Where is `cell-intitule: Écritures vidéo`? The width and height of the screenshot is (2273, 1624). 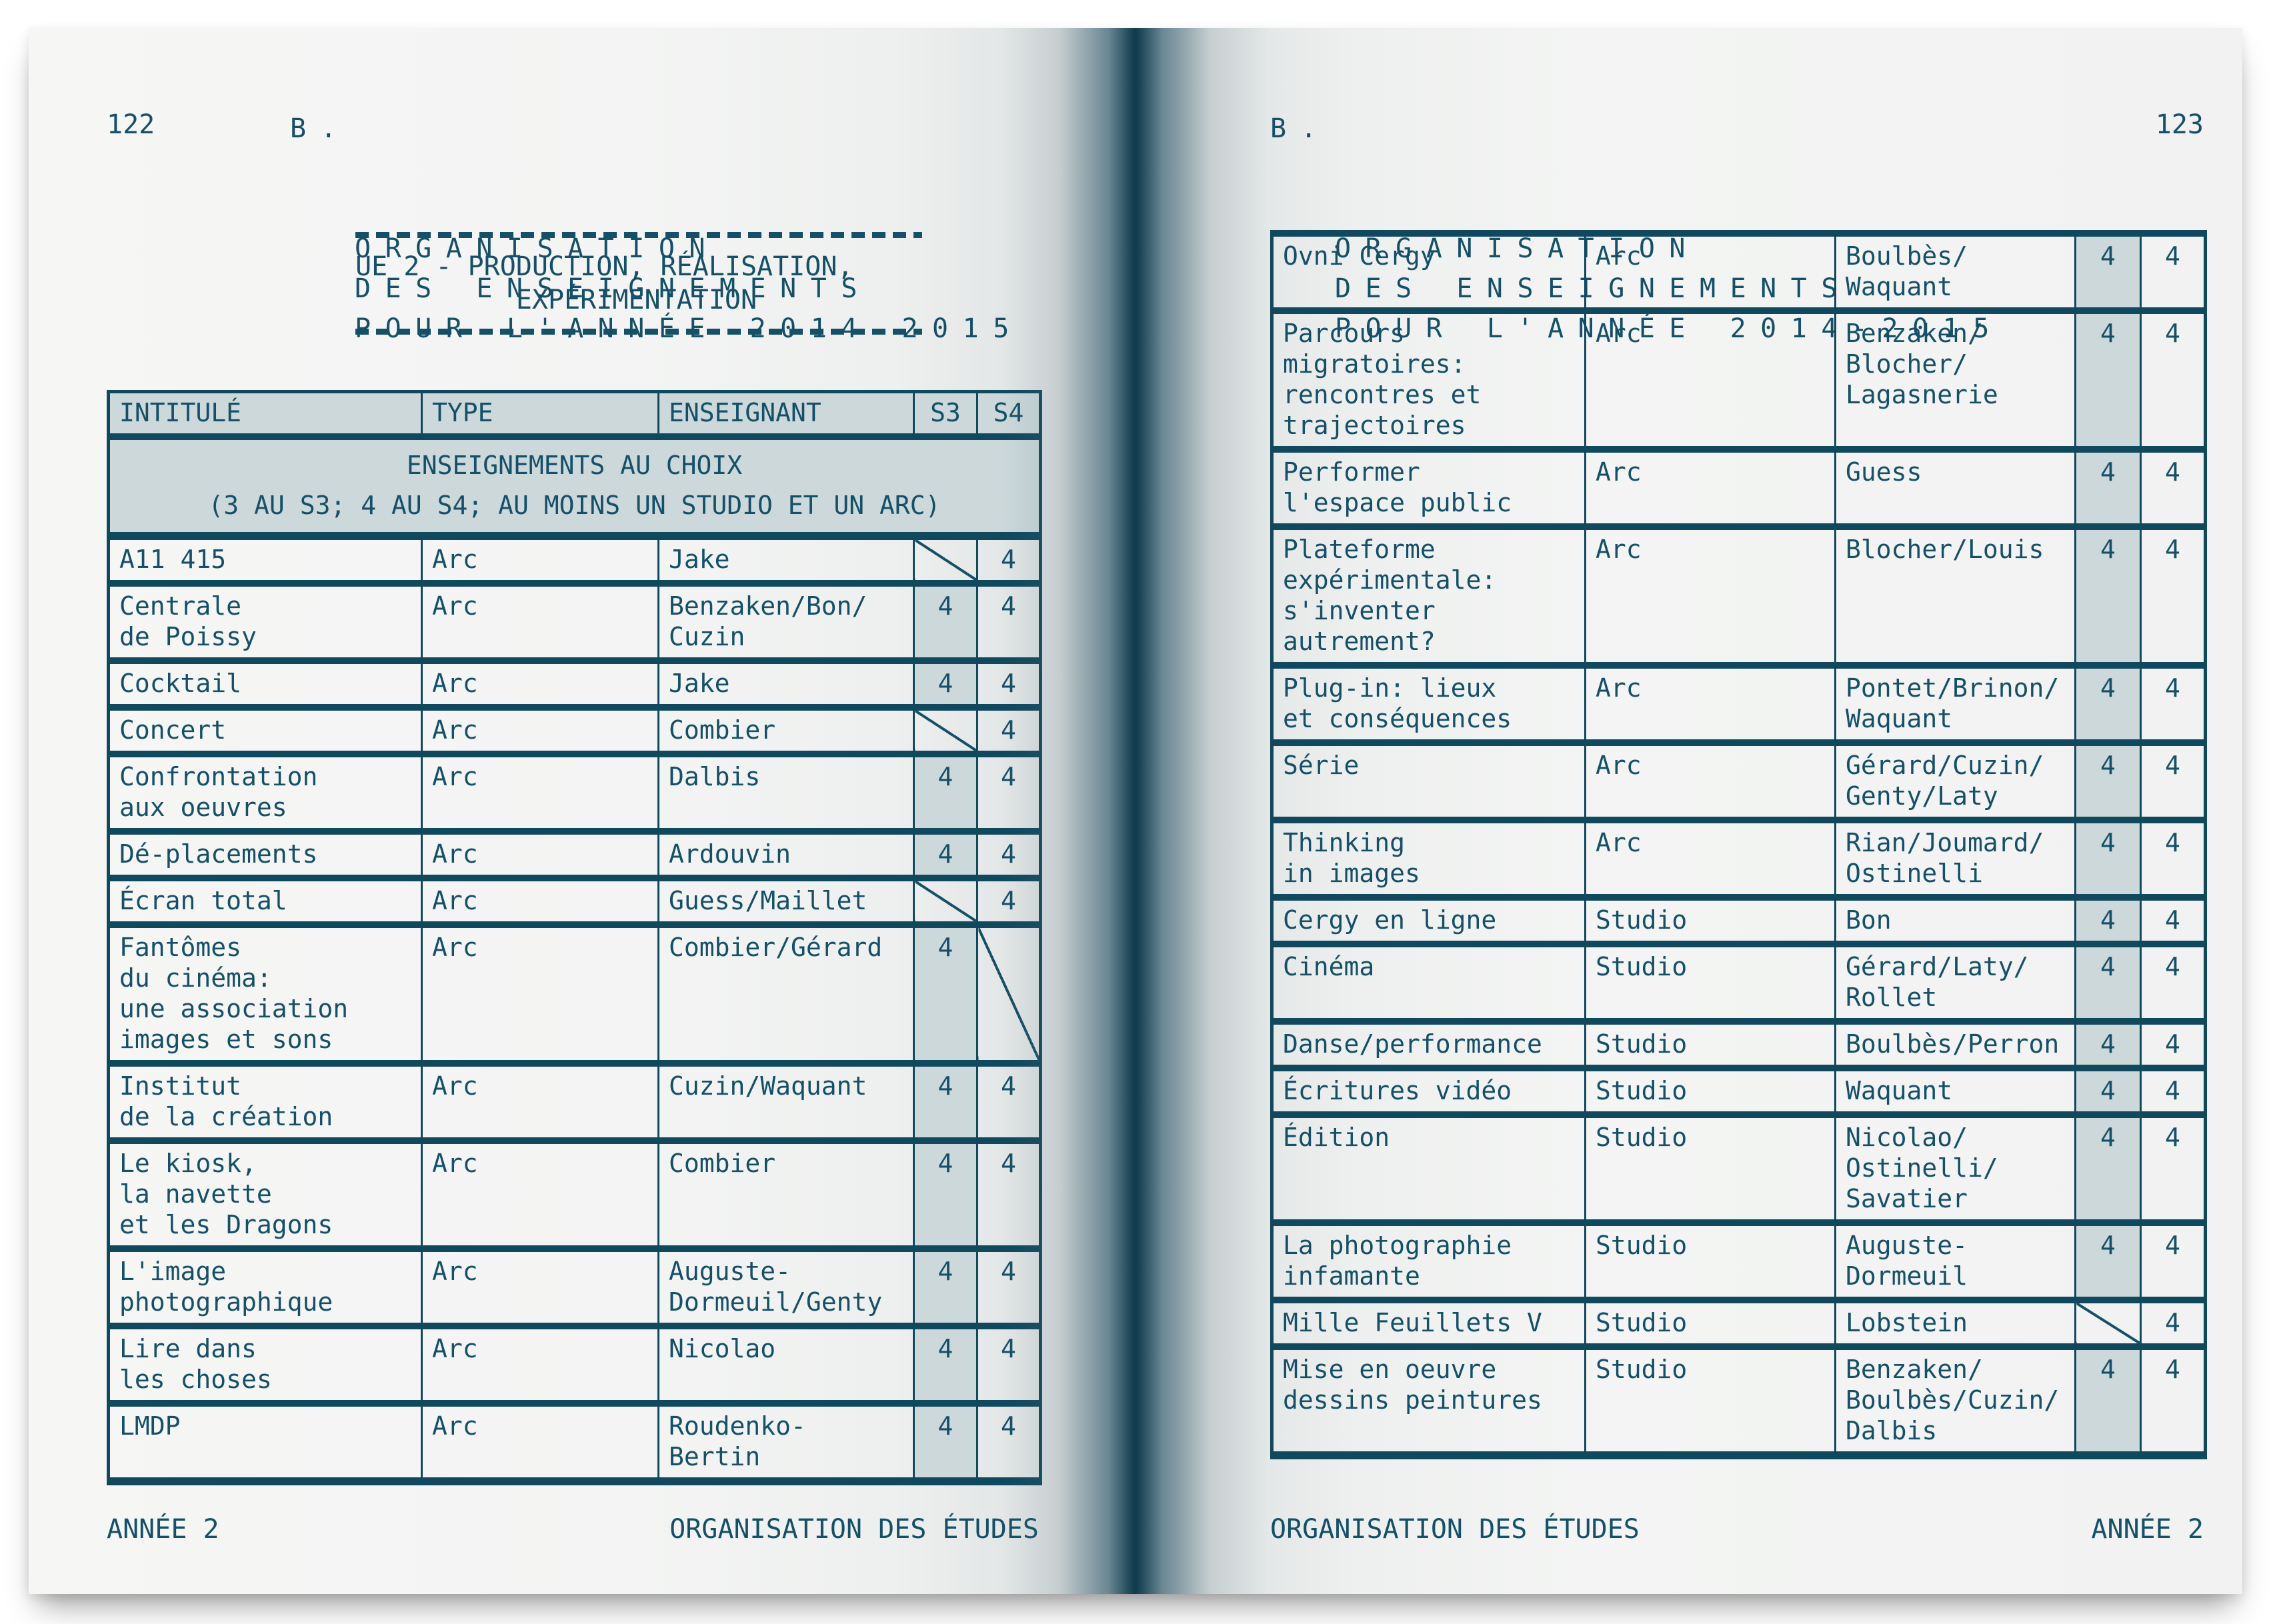 cell-intitule: Écritures vidéo is located at coordinates (1428, 1091).